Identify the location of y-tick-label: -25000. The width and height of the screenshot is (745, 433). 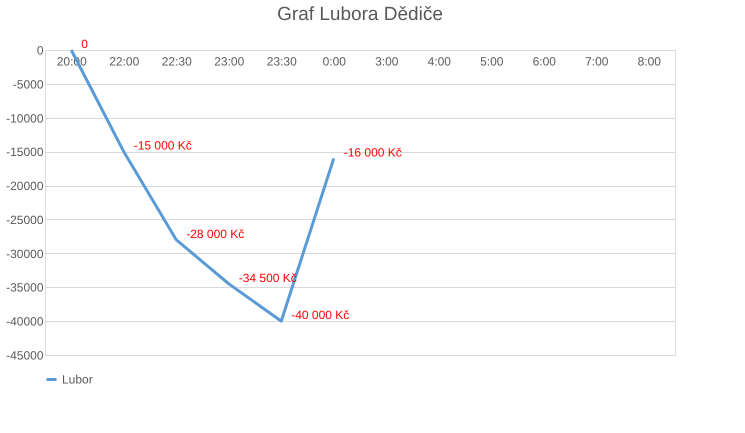
(25, 219).